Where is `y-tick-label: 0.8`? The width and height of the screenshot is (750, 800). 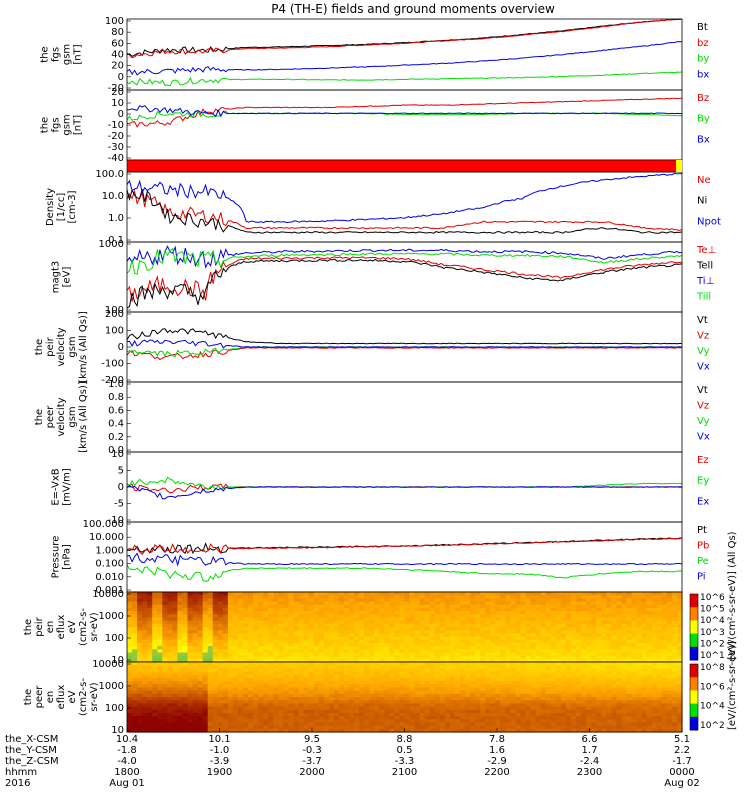 y-tick-label: 0.8 is located at coordinates (116, 397).